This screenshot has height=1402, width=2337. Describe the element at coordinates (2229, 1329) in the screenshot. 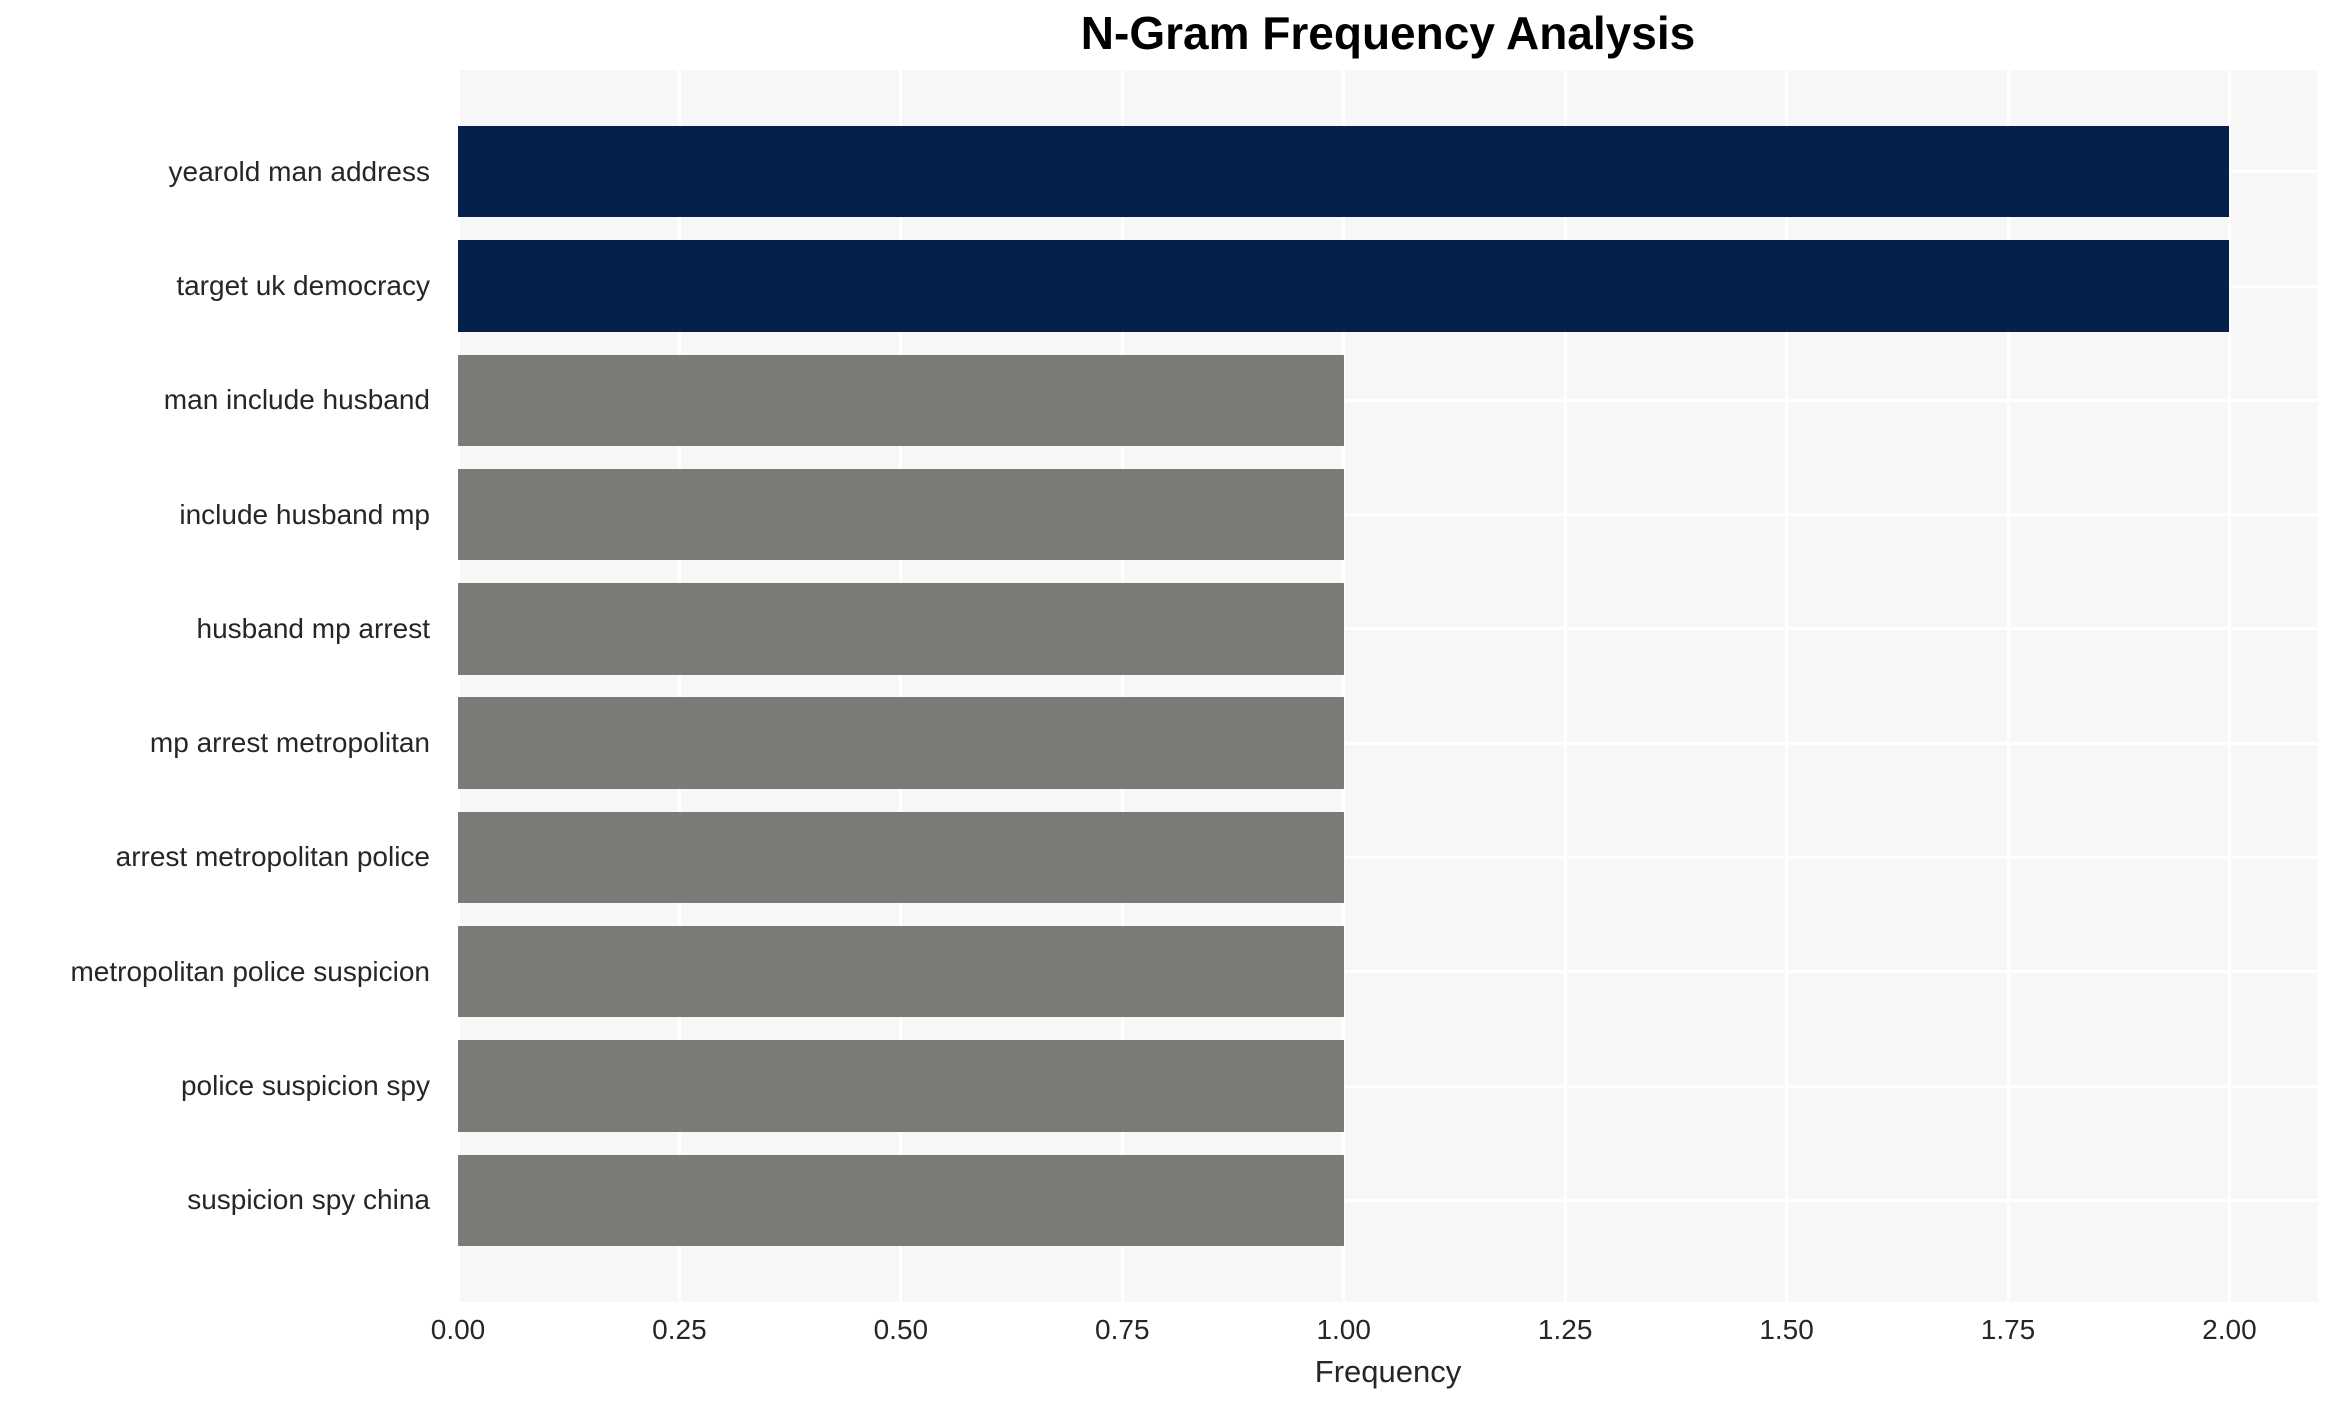

I see `x-tick-label: 2.00` at that location.